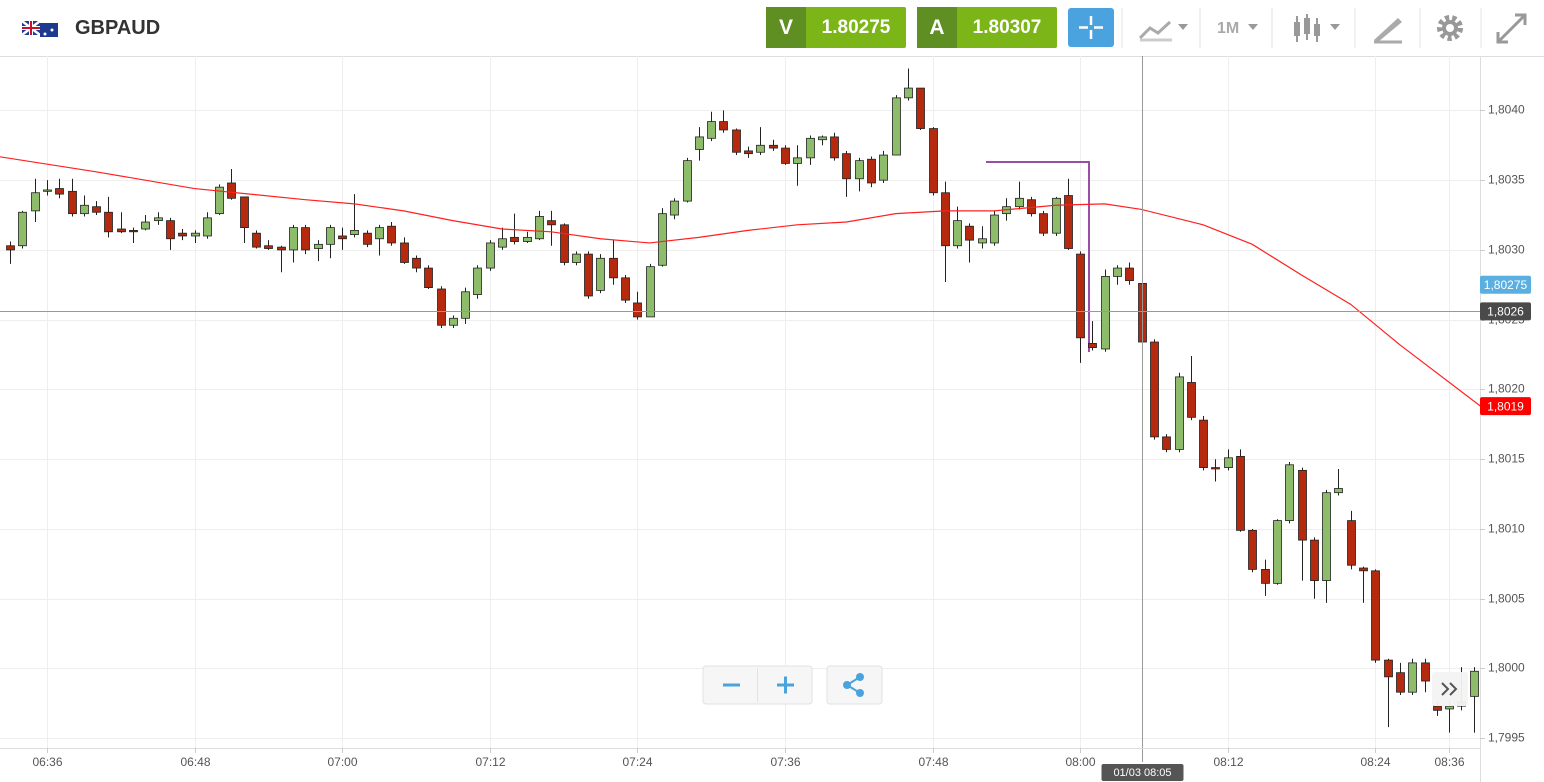  I want to click on chart-type-button, so click(1317, 28).